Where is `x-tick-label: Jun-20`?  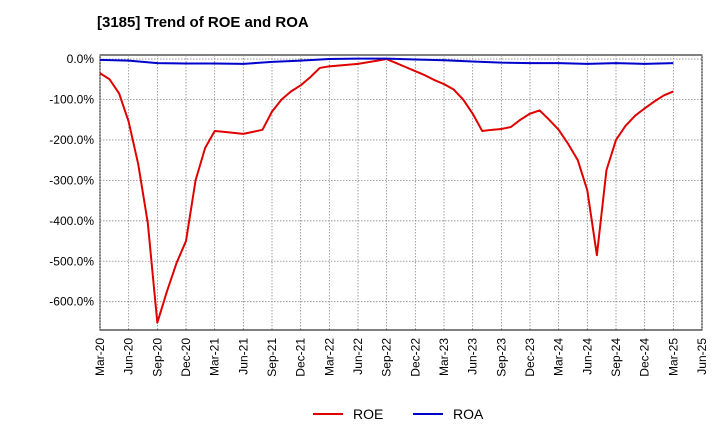
x-tick-label: Jun-20 is located at coordinates (129, 356).